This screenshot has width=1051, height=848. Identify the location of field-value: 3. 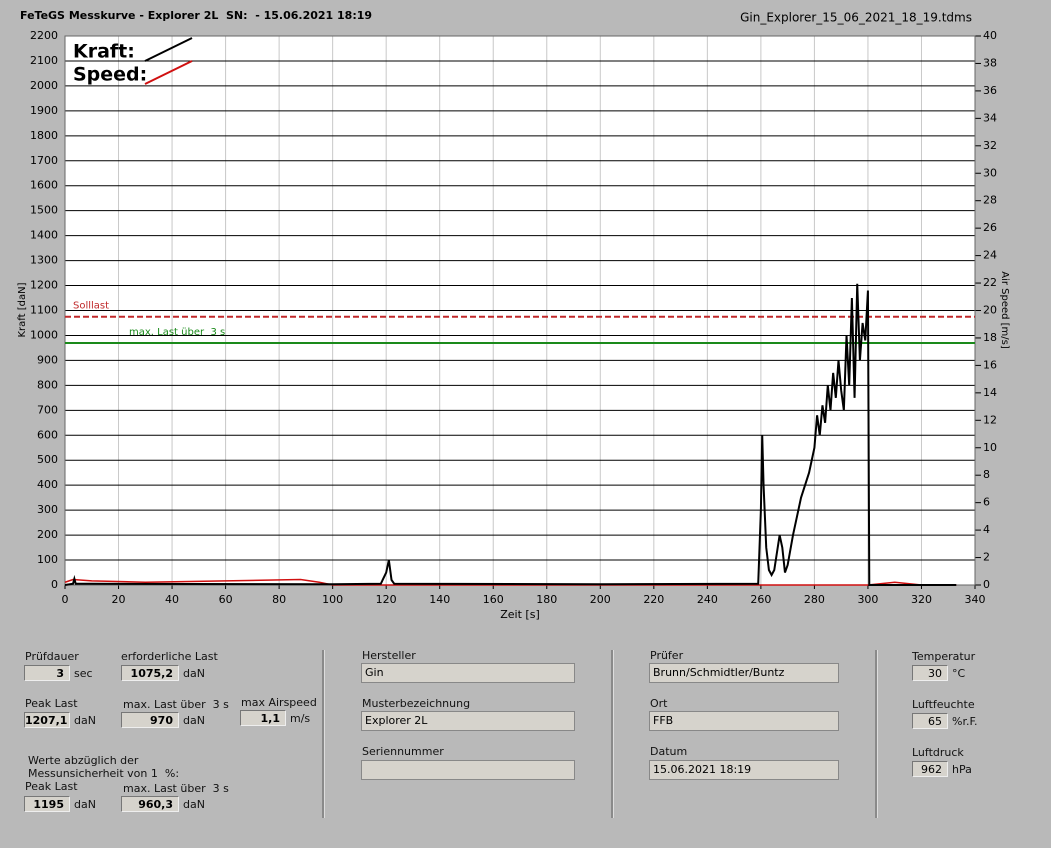
(47, 673).